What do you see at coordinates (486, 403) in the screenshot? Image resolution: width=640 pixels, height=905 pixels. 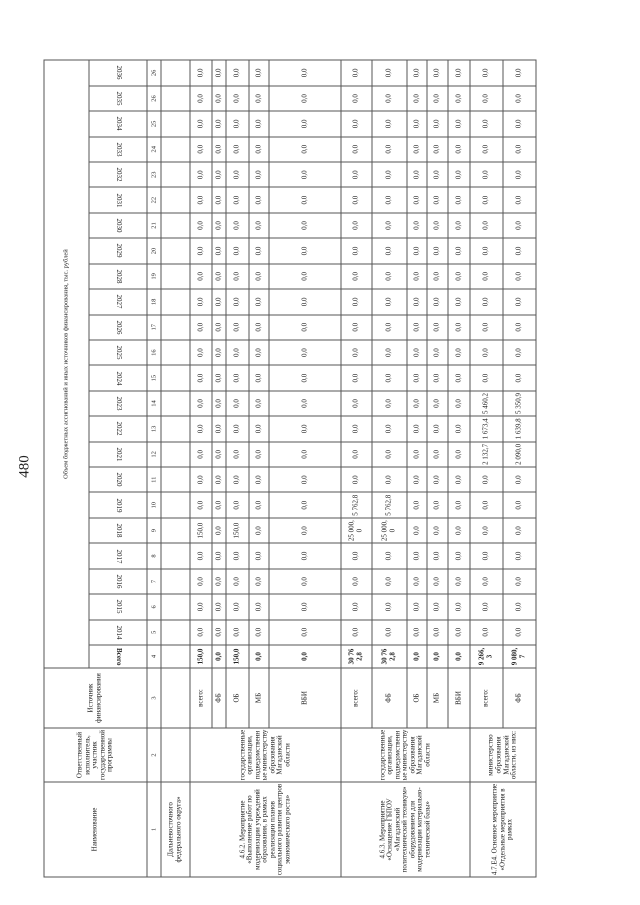 I see `year-value: 5 460,2` at bounding box center [486, 403].